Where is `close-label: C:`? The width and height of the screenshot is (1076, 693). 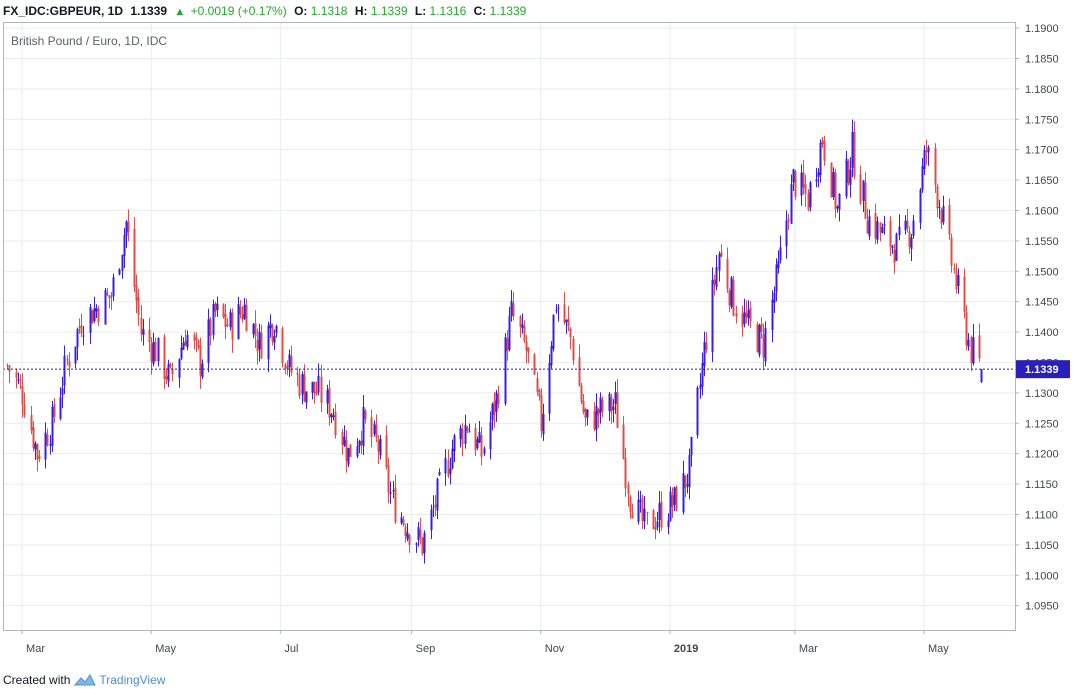 close-label: C: is located at coordinates (480, 11).